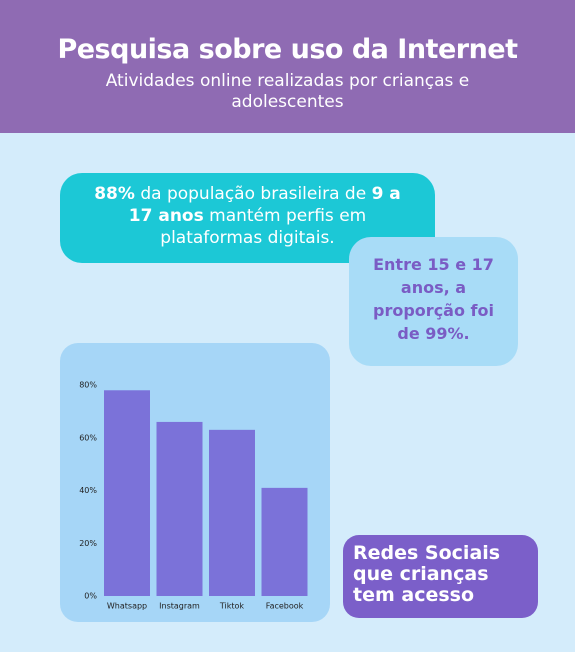 The width and height of the screenshot is (575, 652). What do you see at coordinates (127, 606) in the screenshot?
I see `x-tick-label: Whatsapp` at bounding box center [127, 606].